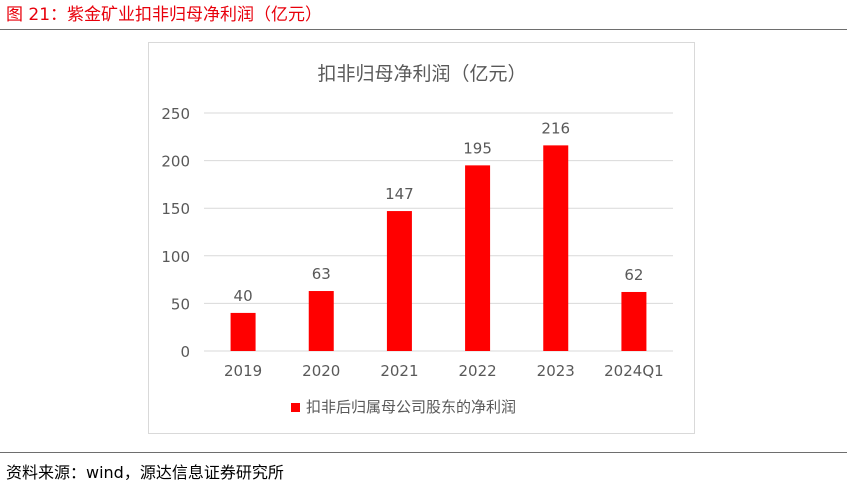 The width and height of the screenshot is (847, 491). I want to click on y-tick-label: 200, so click(175, 162).